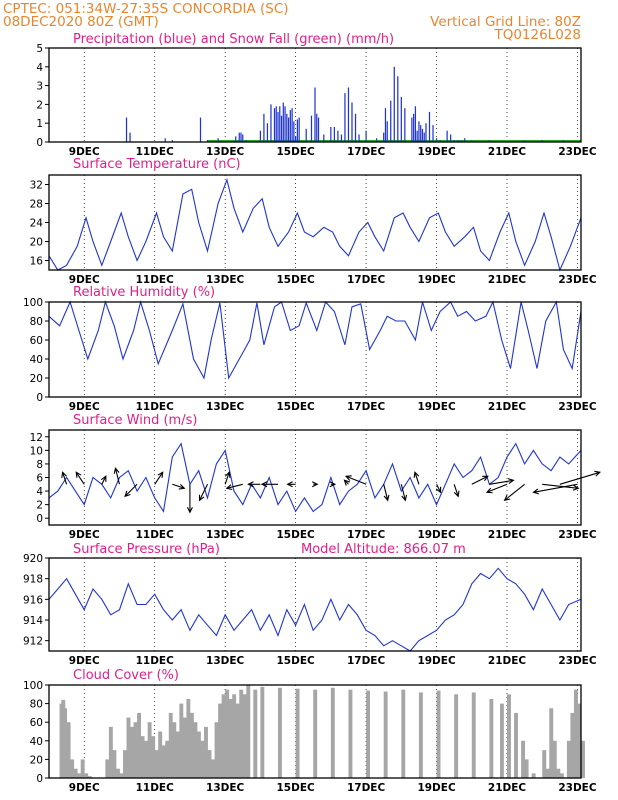 The image size is (618, 800). Describe the element at coordinates (81, 22) in the screenshot. I see `header-run-date: 08DEC2020 80Z (GMT)` at that location.